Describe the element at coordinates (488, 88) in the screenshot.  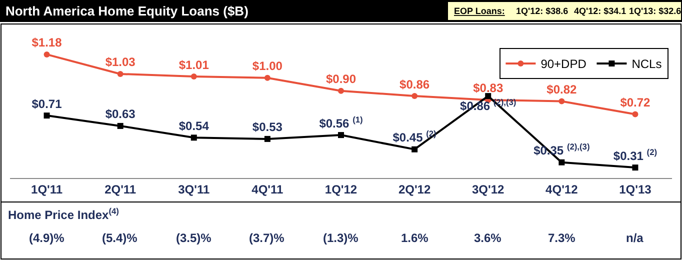
I see `data-label: $0.83` at that location.